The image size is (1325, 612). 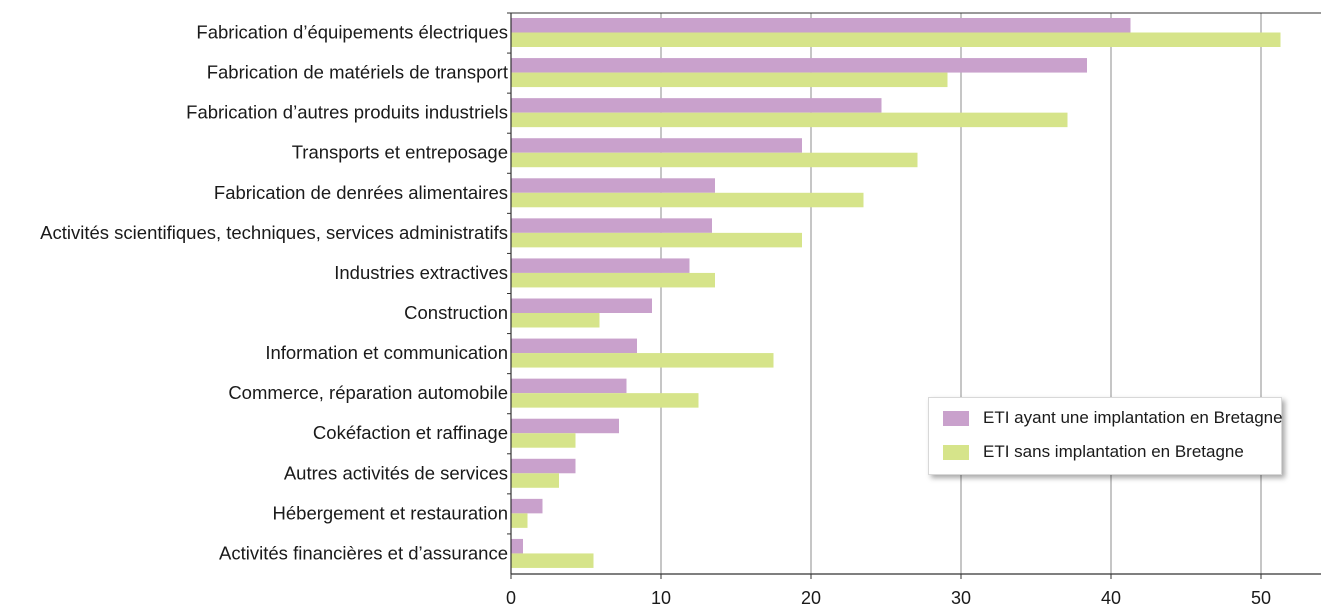 What do you see at coordinates (1113, 451) in the screenshot?
I see `legend-label-series-2: ETI sans implantation en Bretagne` at bounding box center [1113, 451].